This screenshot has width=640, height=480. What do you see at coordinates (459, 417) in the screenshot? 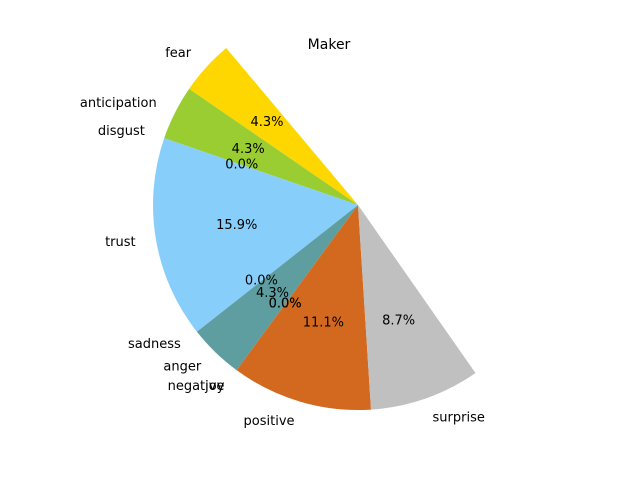
I see `label-surprise: surprise` at bounding box center [459, 417].